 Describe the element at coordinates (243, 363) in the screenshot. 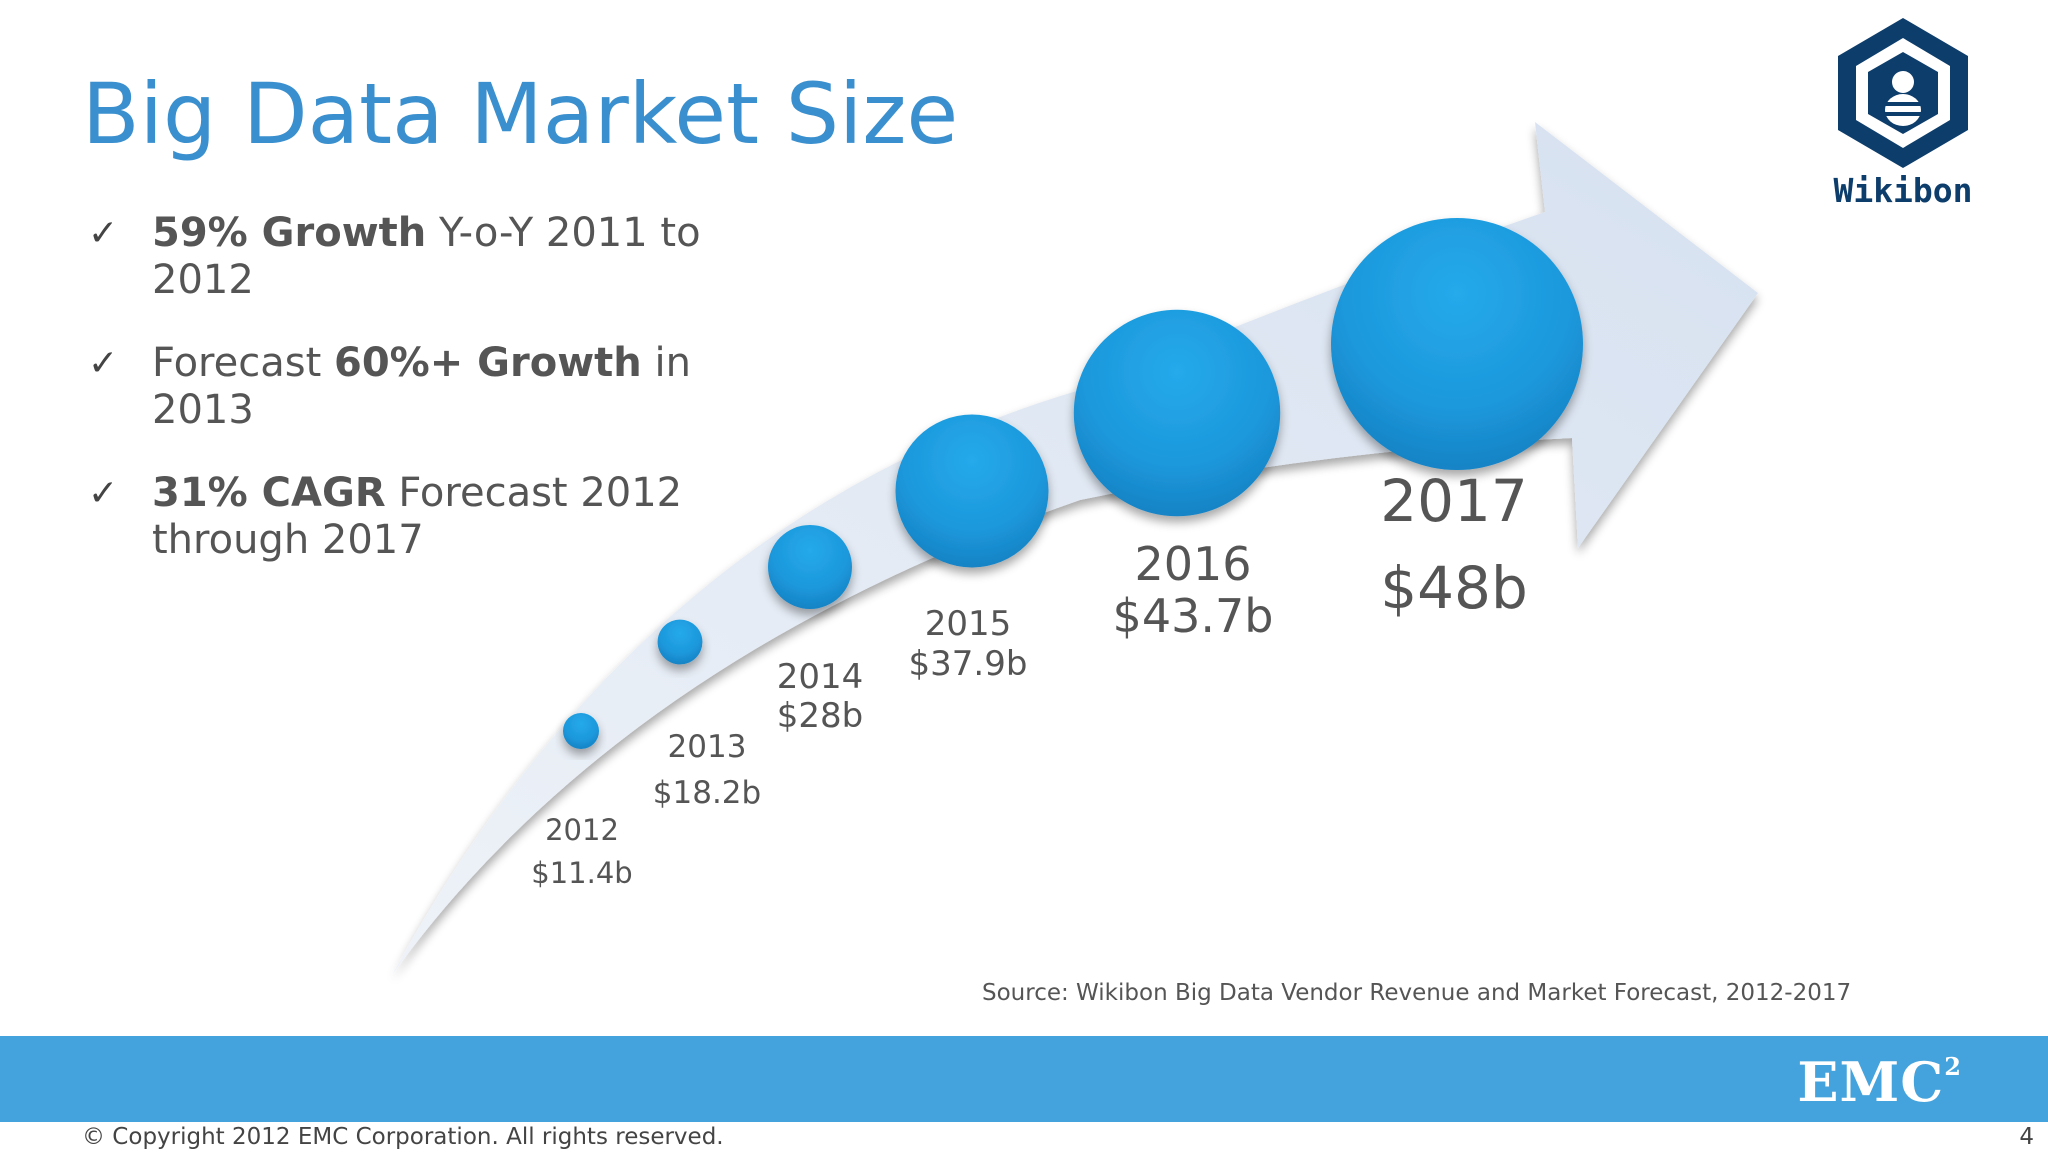

I see `bullet-text: Forecast` at that location.